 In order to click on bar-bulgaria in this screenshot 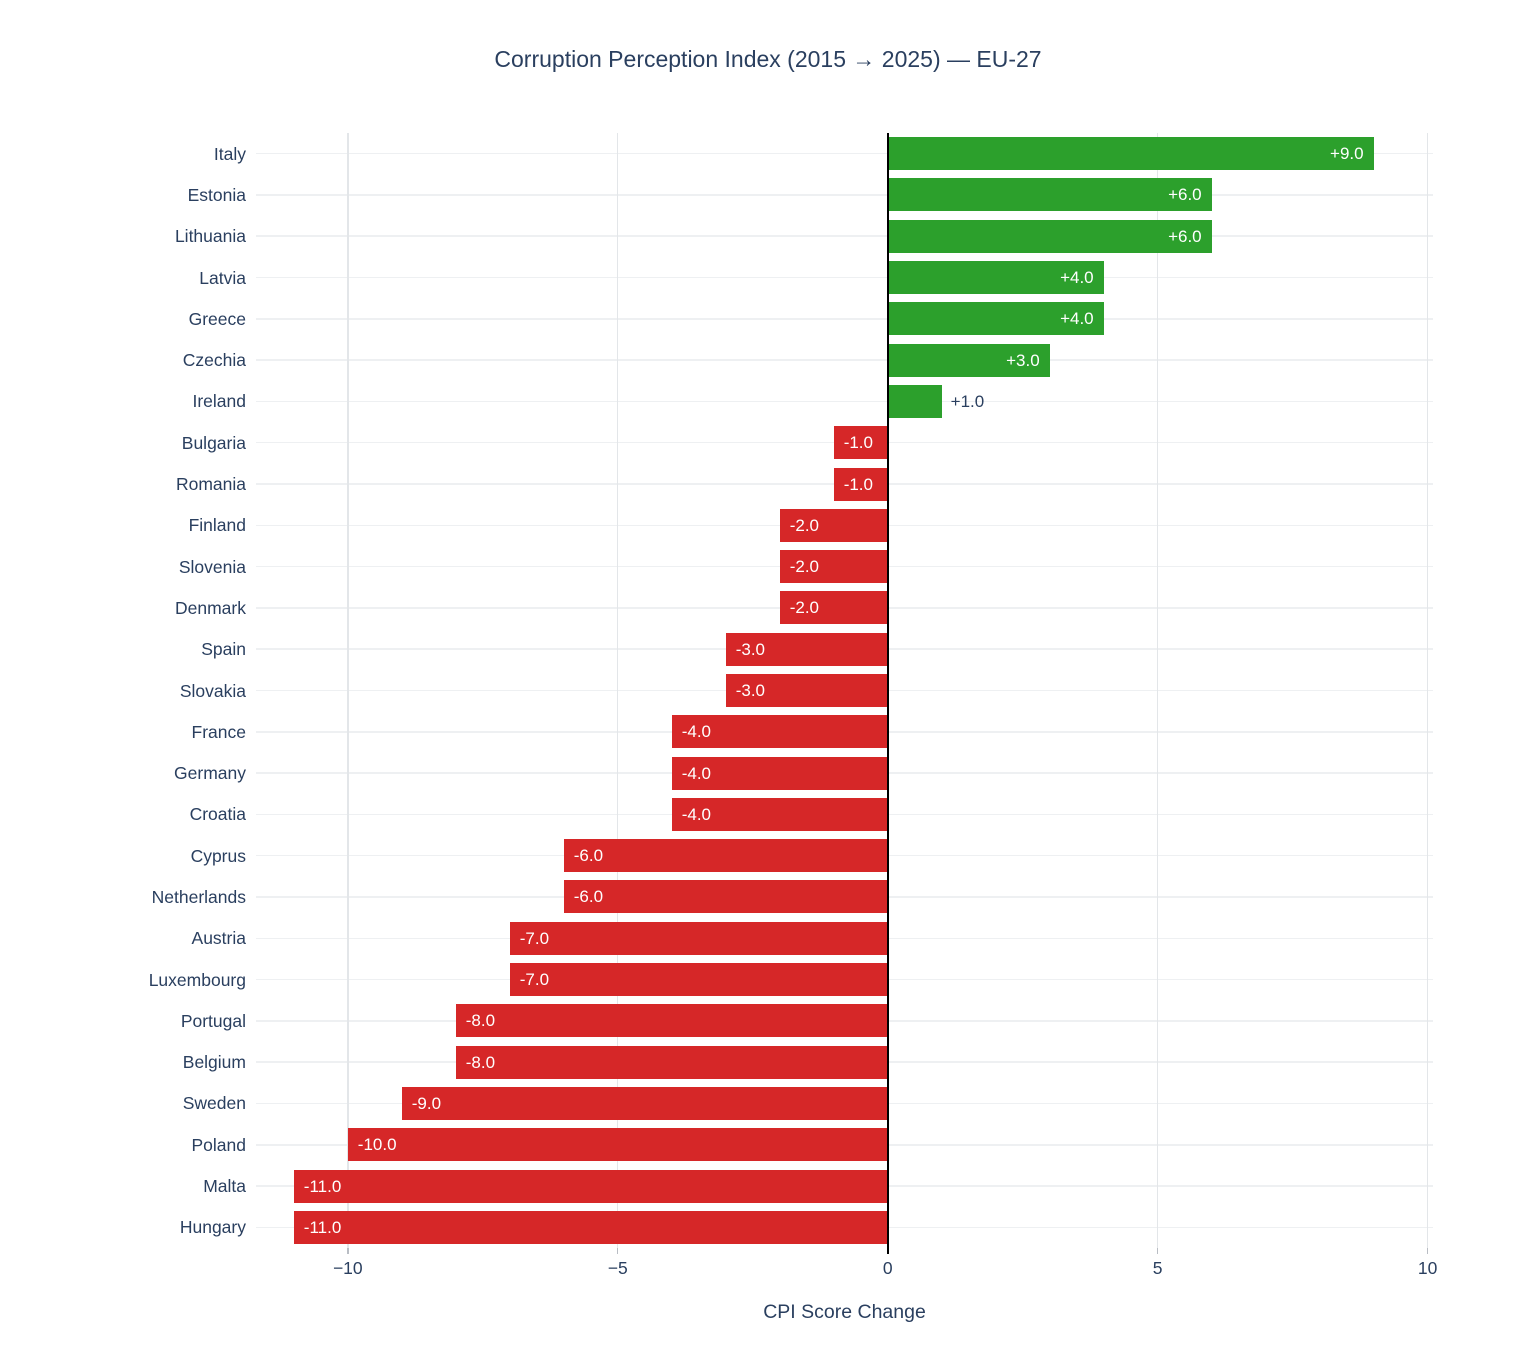, I will do `click(860, 443)`.